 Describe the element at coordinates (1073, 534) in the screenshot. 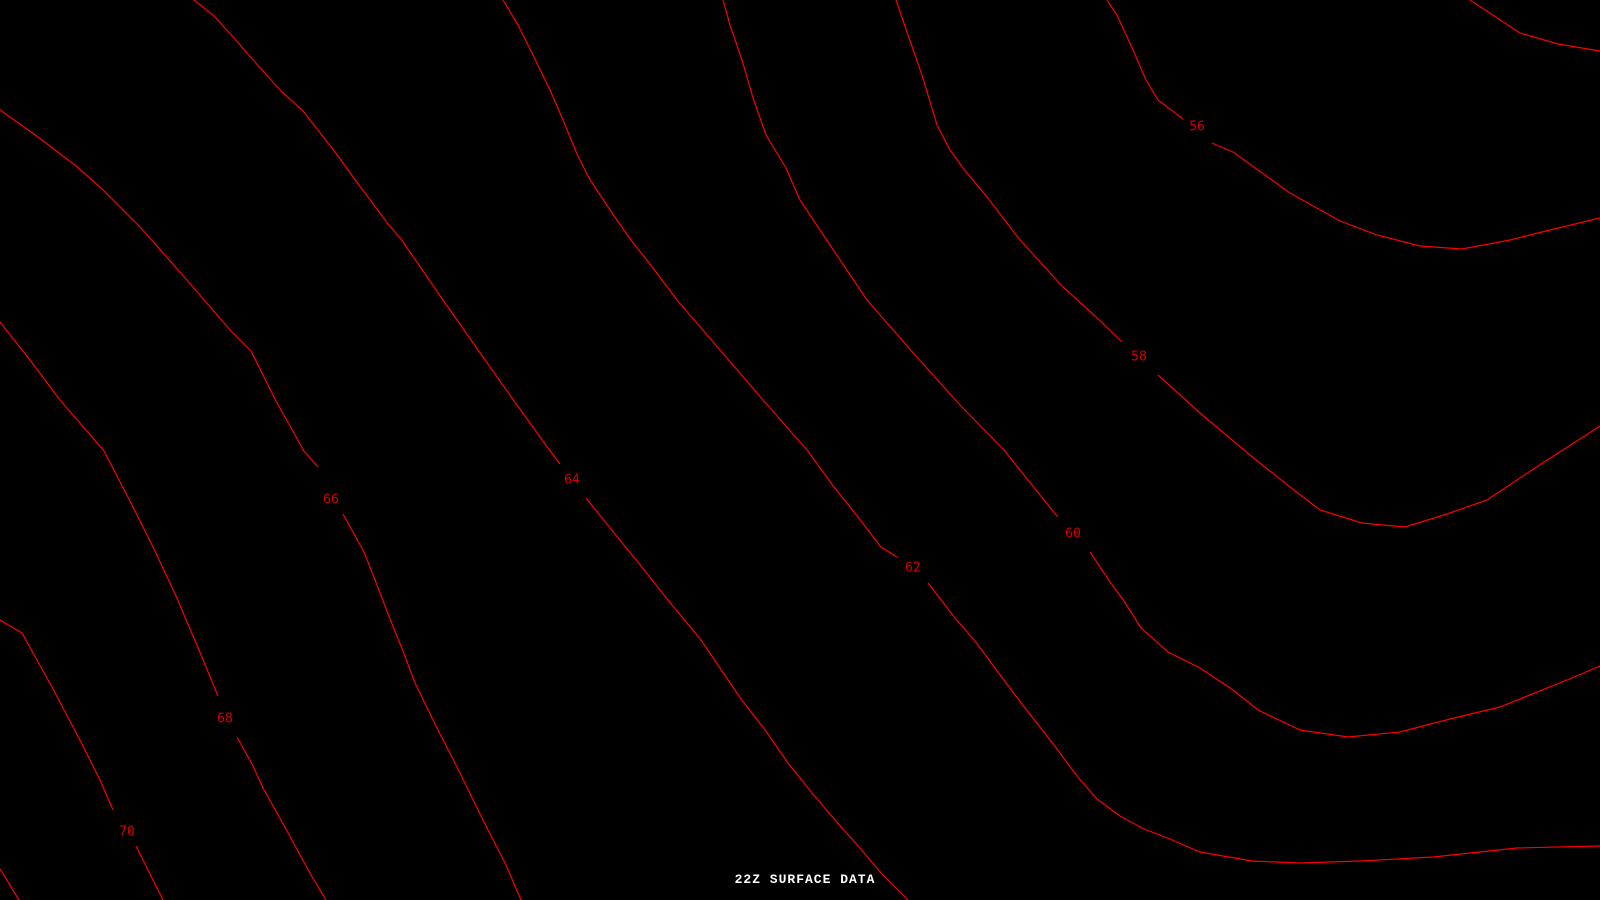

I see `contour-60-label: 60` at that location.